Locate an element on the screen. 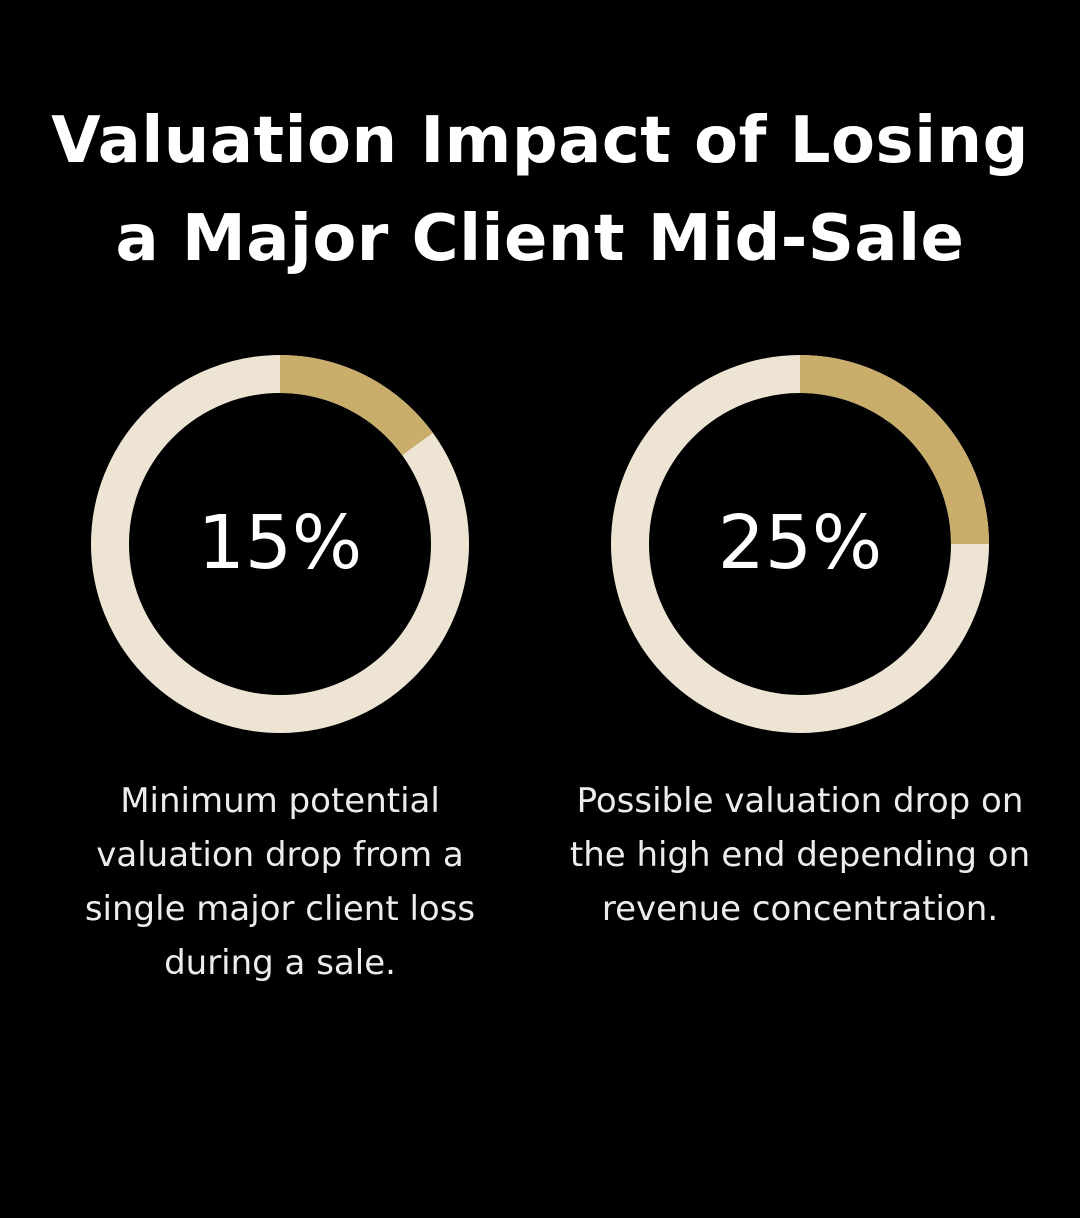  donut-chart-minimum: 15% is located at coordinates (280, 544).